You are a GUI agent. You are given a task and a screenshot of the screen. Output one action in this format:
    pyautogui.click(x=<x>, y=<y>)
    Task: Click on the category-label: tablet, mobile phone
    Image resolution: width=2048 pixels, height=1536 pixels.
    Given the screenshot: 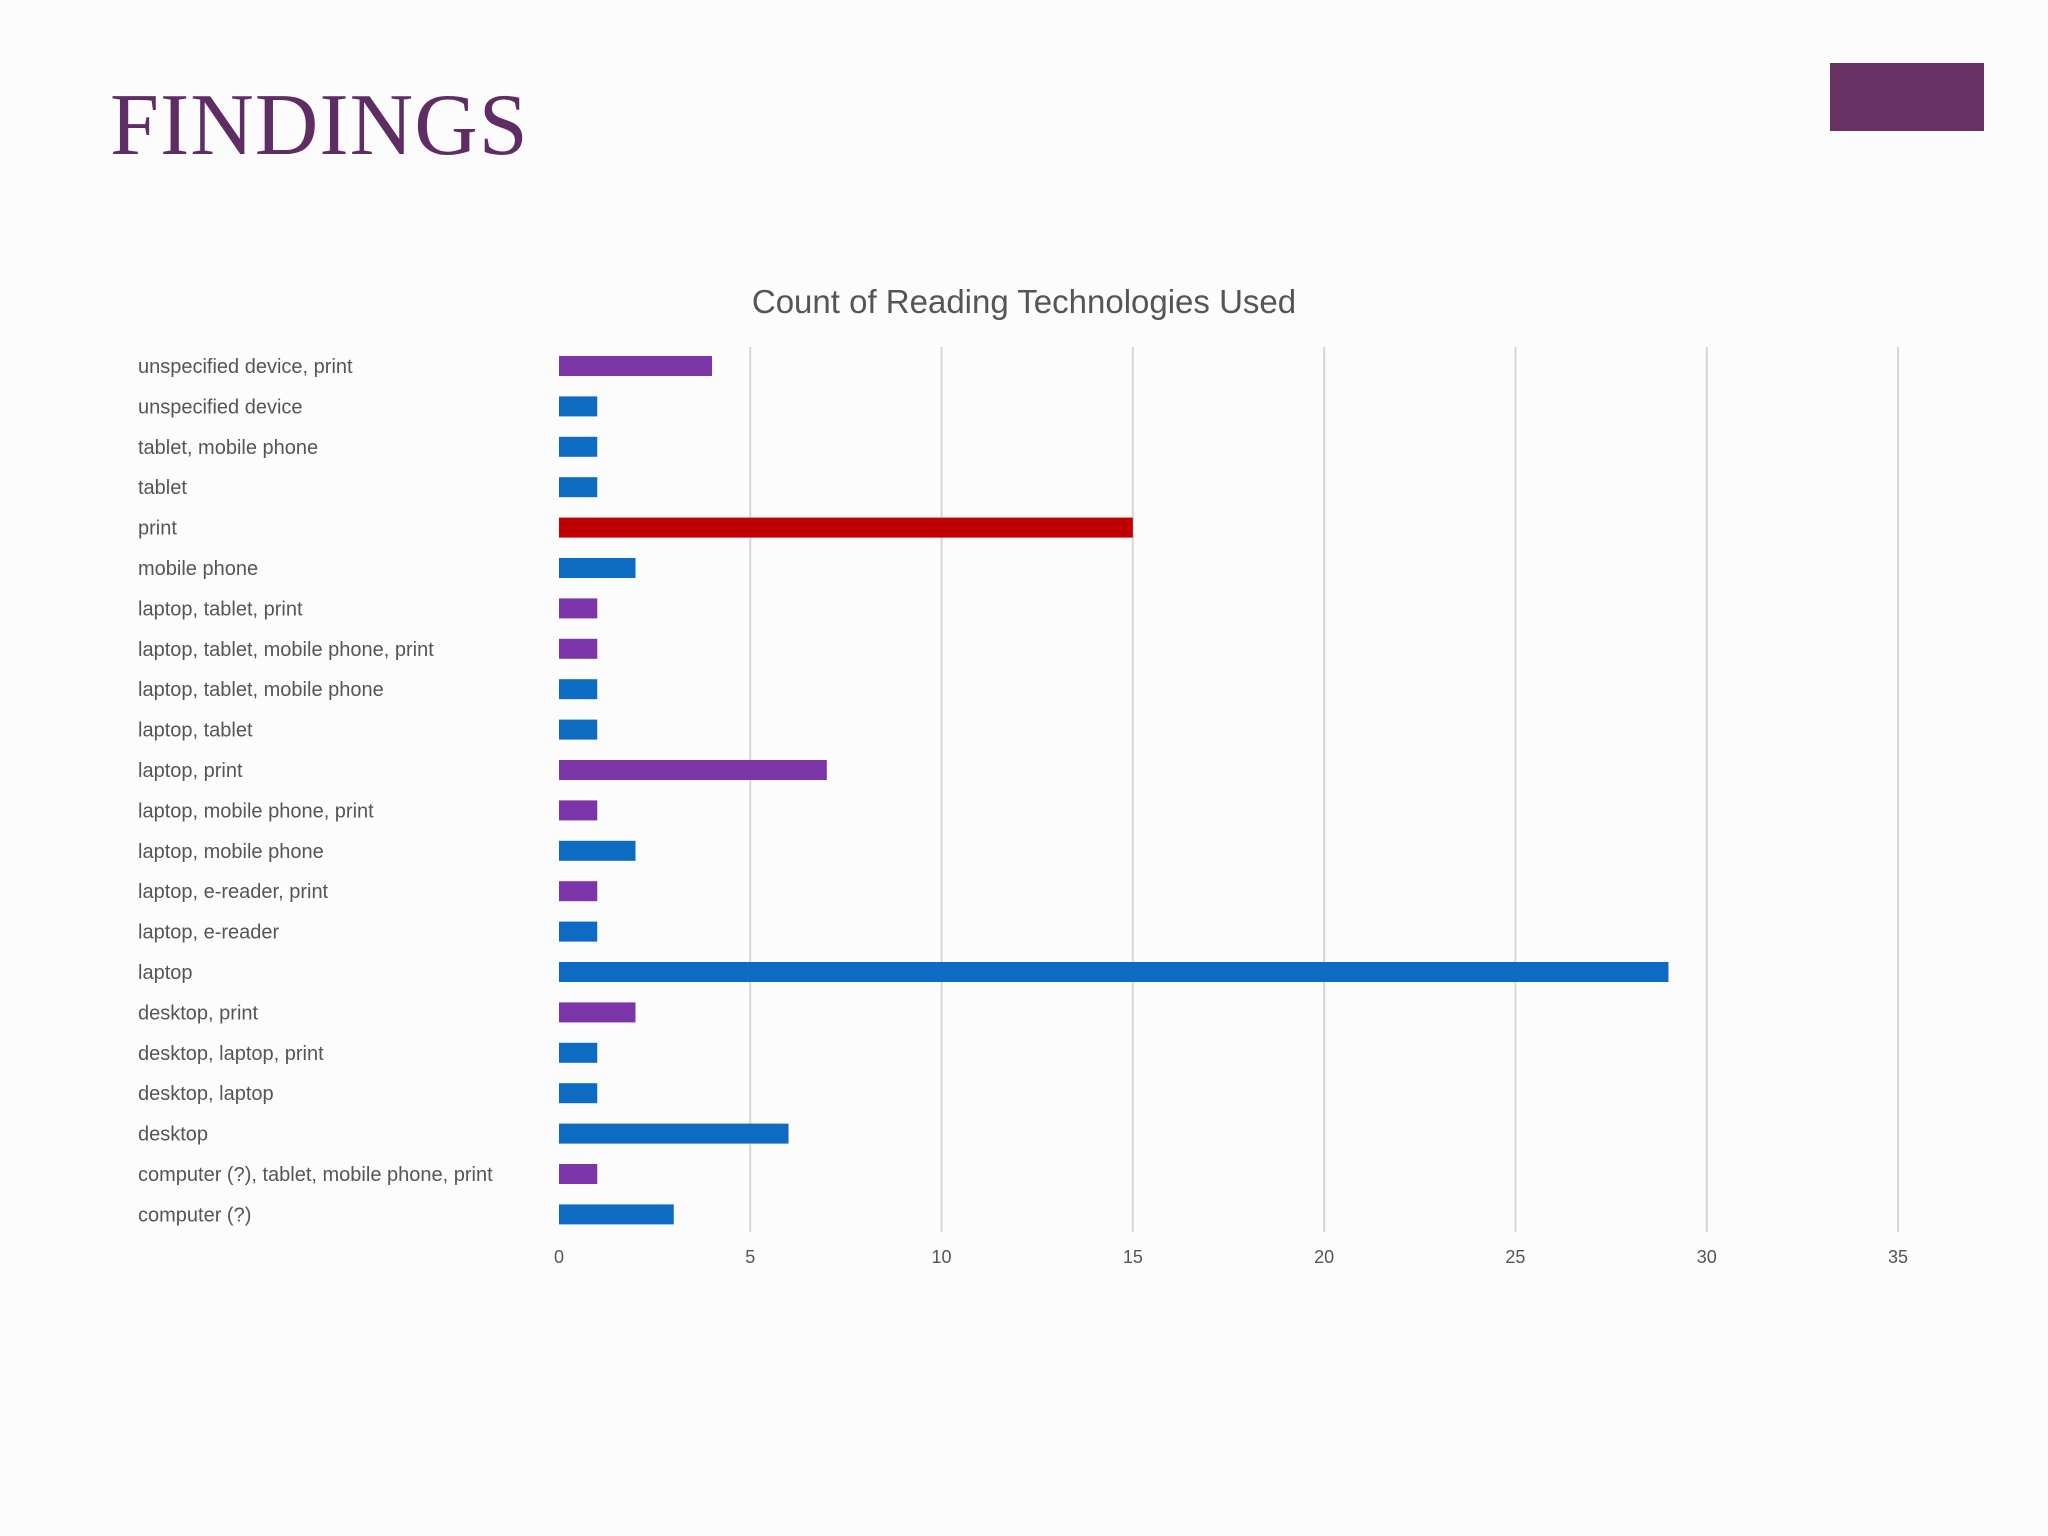 What is the action you would take?
    pyautogui.click(x=228, y=448)
    